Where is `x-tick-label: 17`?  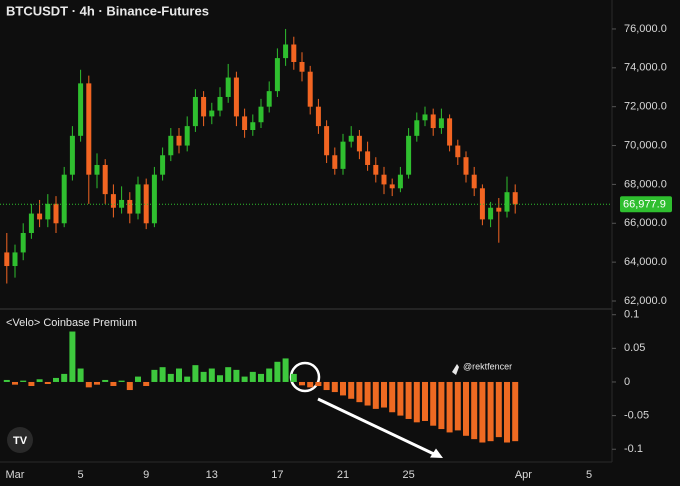
x-tick-label: 17 is located at coordinates (277, 475).